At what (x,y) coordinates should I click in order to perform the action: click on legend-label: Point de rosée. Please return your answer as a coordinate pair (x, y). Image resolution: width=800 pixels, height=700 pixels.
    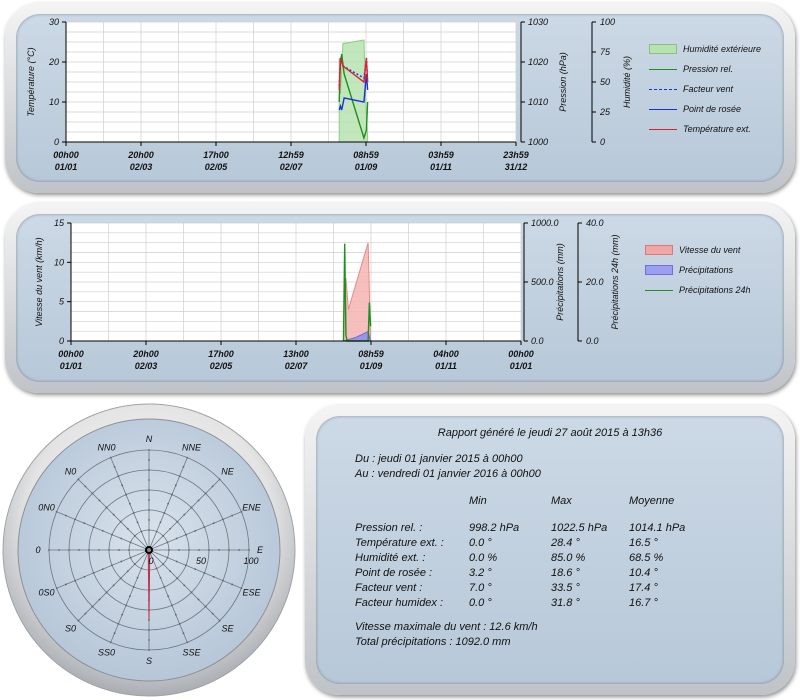
    Looking at the image, I should click on (712, 109).